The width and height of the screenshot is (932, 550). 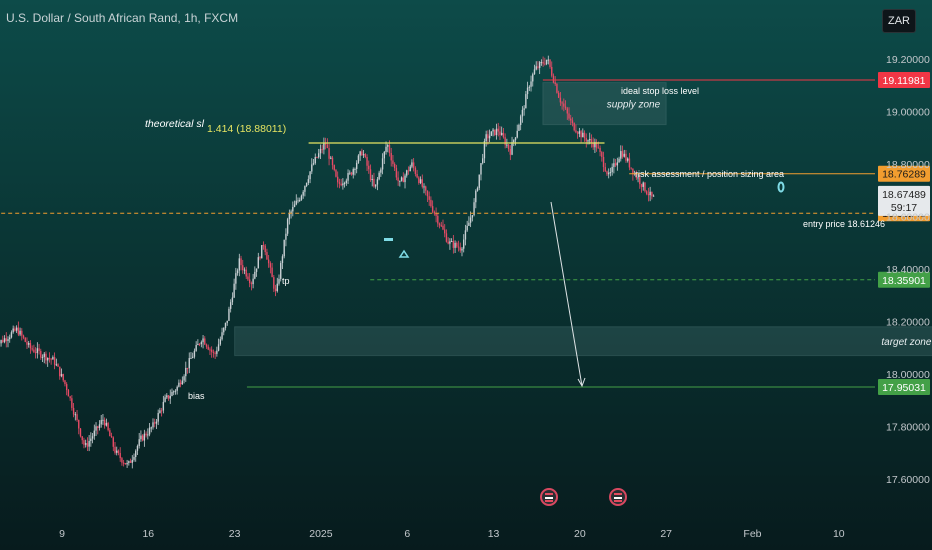 I want to click on entry-label: entry price 18.61246, so click(x=844, y=224).